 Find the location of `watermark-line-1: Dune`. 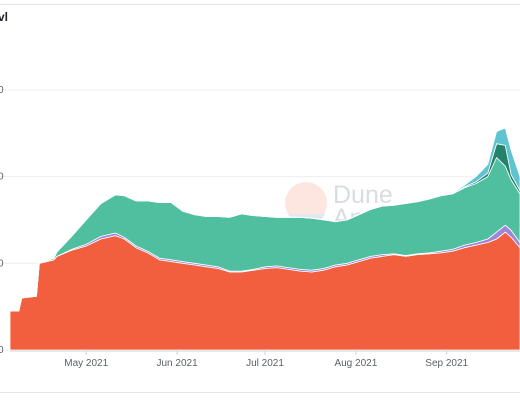

watermark-line-1: Dune is located at coordinates (363, 195).